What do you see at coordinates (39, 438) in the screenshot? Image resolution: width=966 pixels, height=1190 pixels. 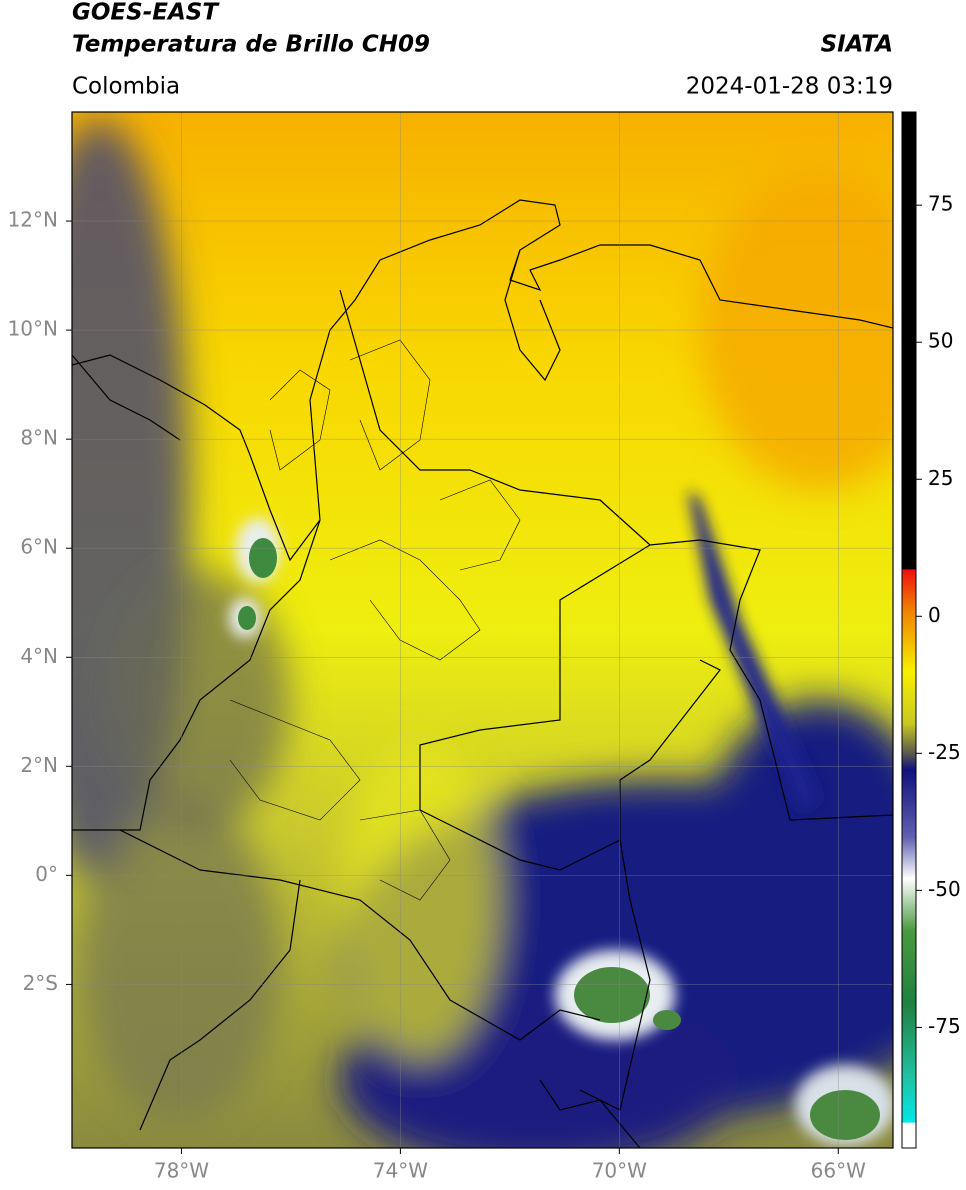 I see `lat-tick-label: 8°N` at bounding box center [39, 438].